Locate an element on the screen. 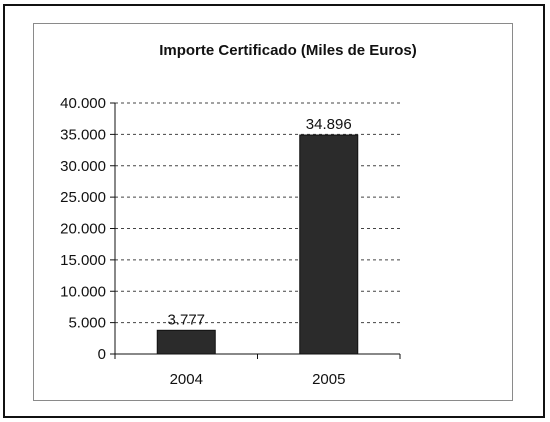  x-tick-label: 2004 is located at coordinates (186, 379).